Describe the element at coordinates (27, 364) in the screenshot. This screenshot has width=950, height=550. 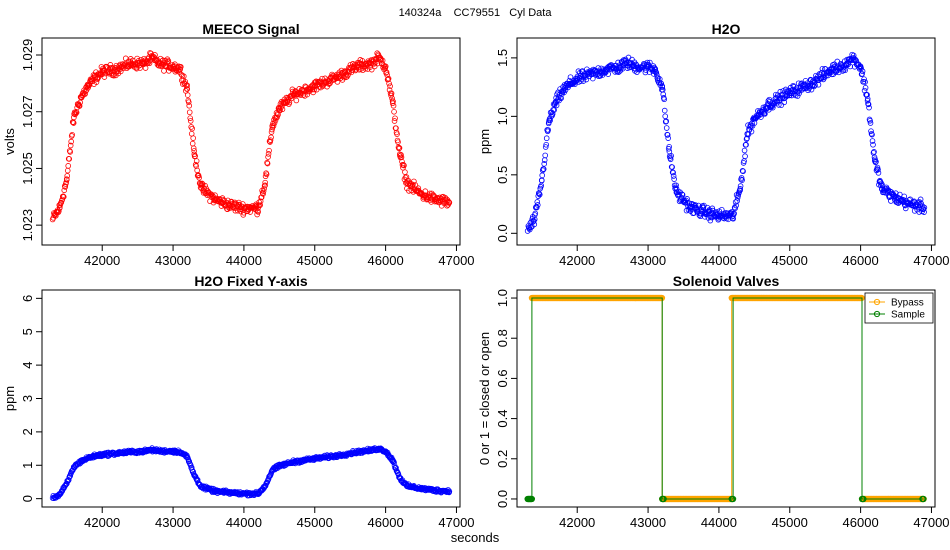
I see `y-tick-label: 4` at that location.